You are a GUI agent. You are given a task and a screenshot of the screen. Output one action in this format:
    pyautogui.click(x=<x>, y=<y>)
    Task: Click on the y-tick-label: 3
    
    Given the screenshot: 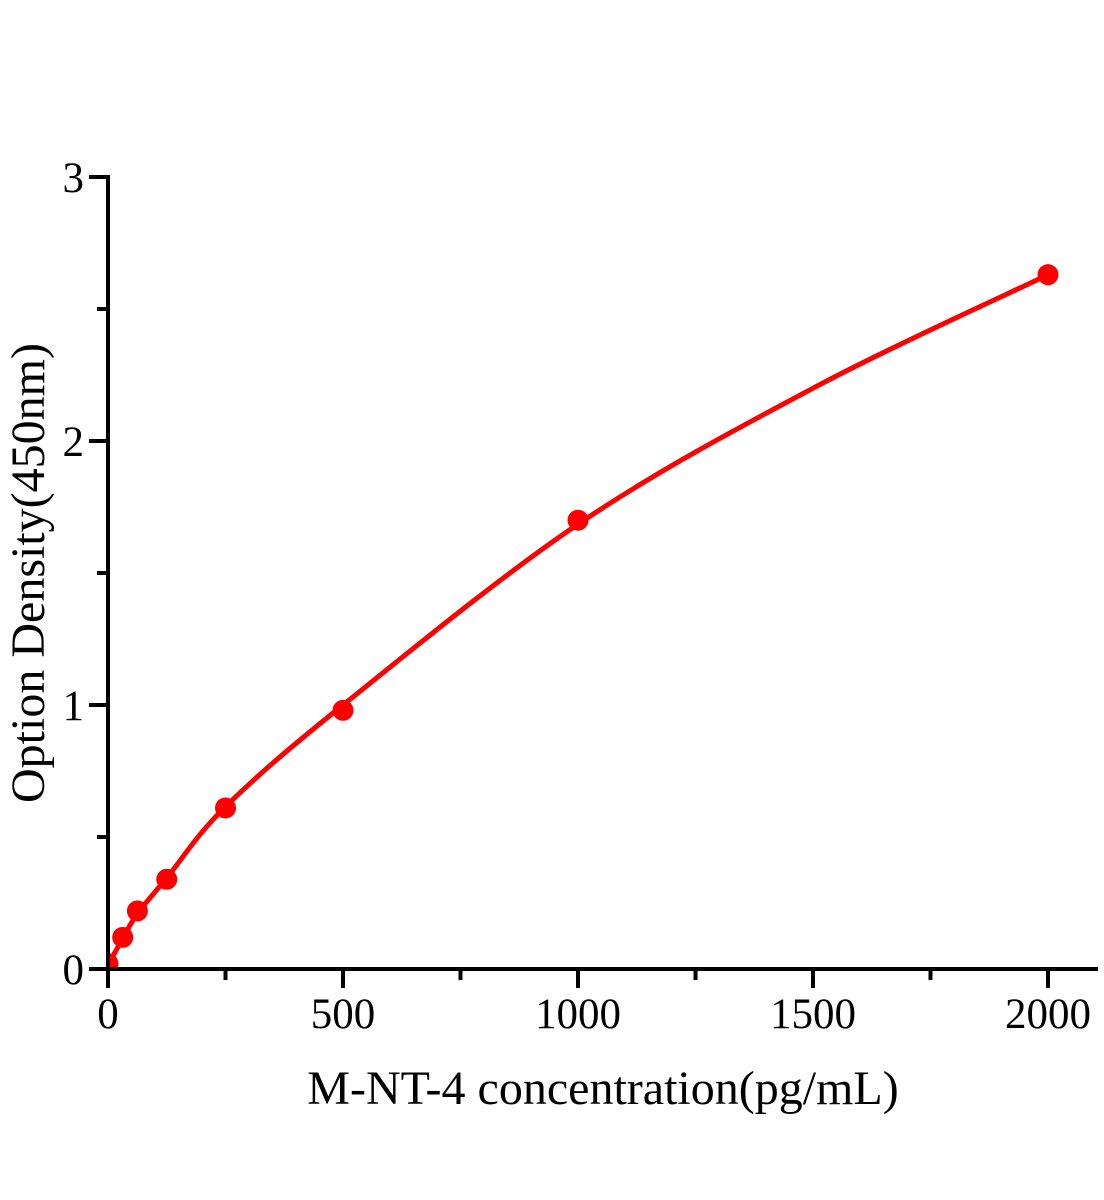 What is the action you would take?
    pyautogui.click(x=74, y=178)
    